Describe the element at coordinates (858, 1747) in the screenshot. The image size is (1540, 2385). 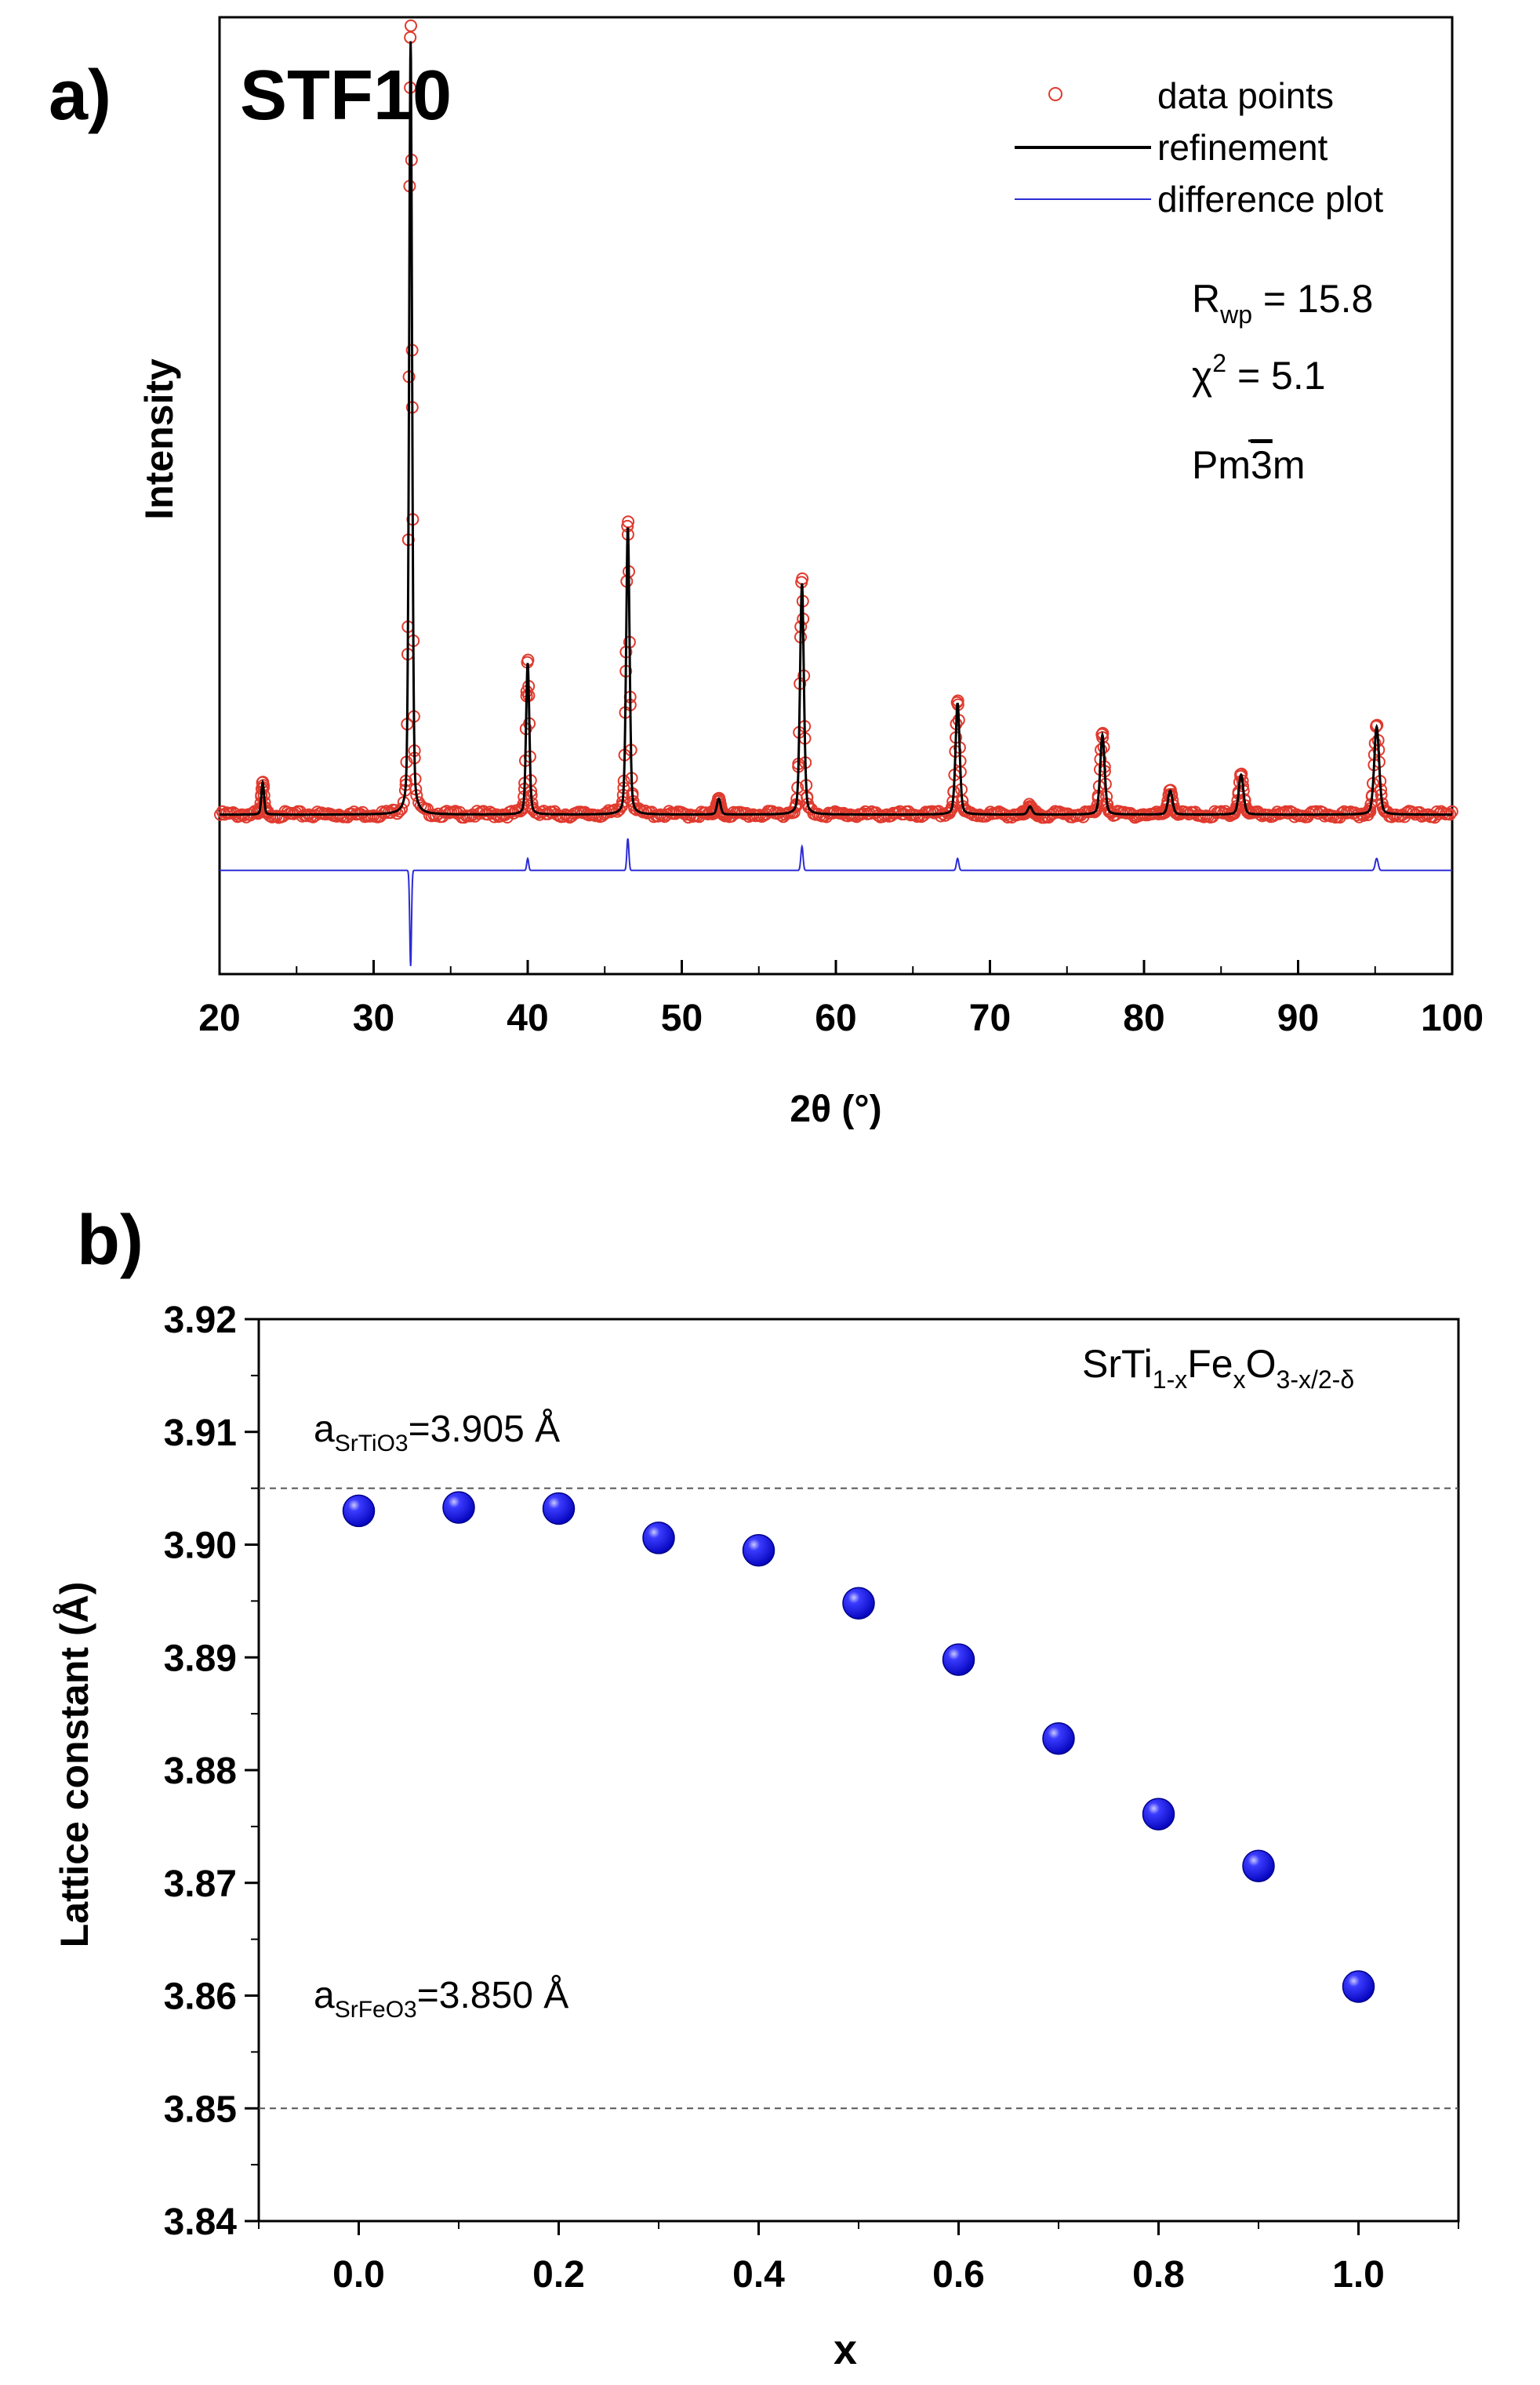
I see `panel-b-data-points` at that location.